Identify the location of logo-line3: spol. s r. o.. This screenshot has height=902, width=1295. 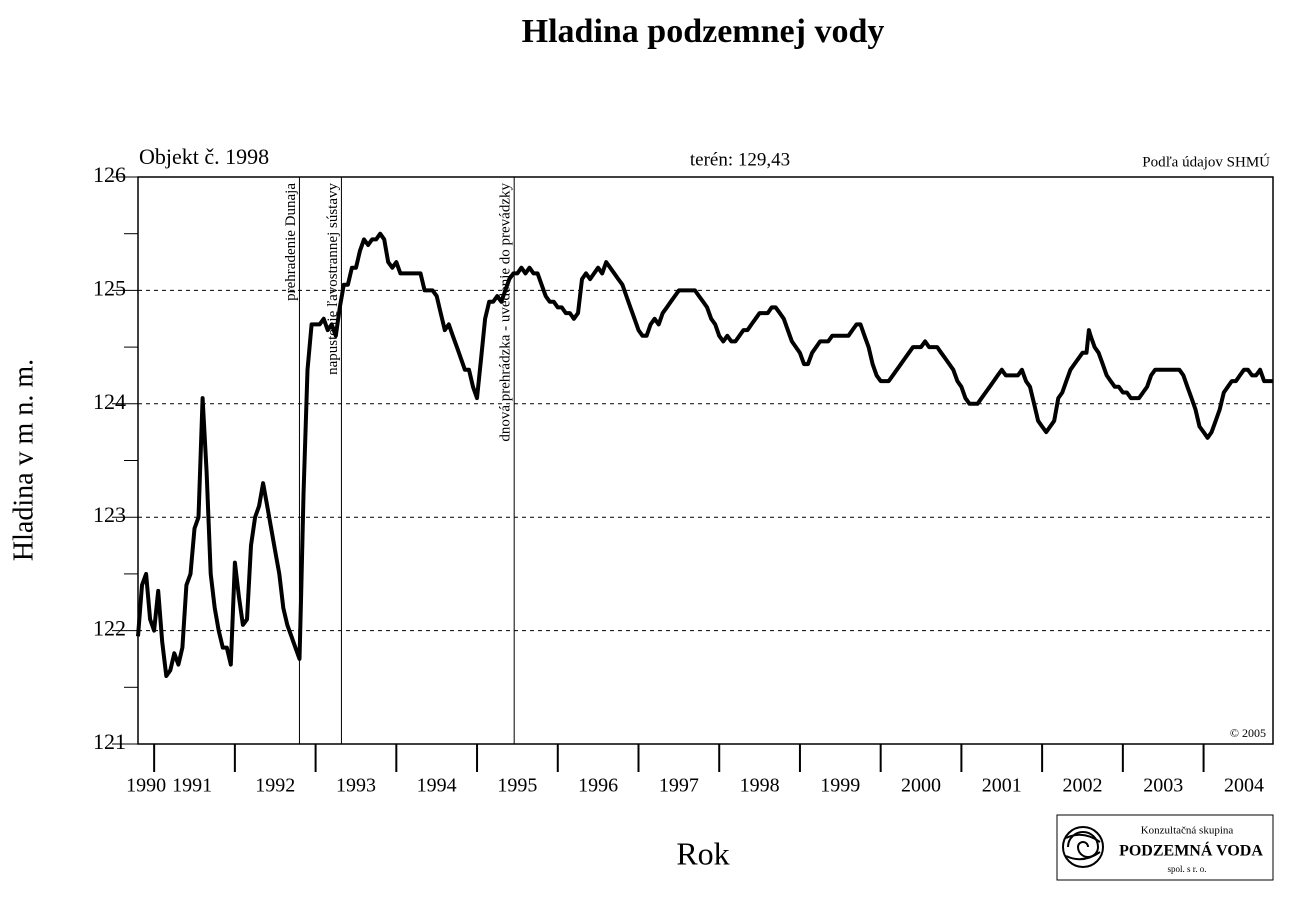
(1186, 869).